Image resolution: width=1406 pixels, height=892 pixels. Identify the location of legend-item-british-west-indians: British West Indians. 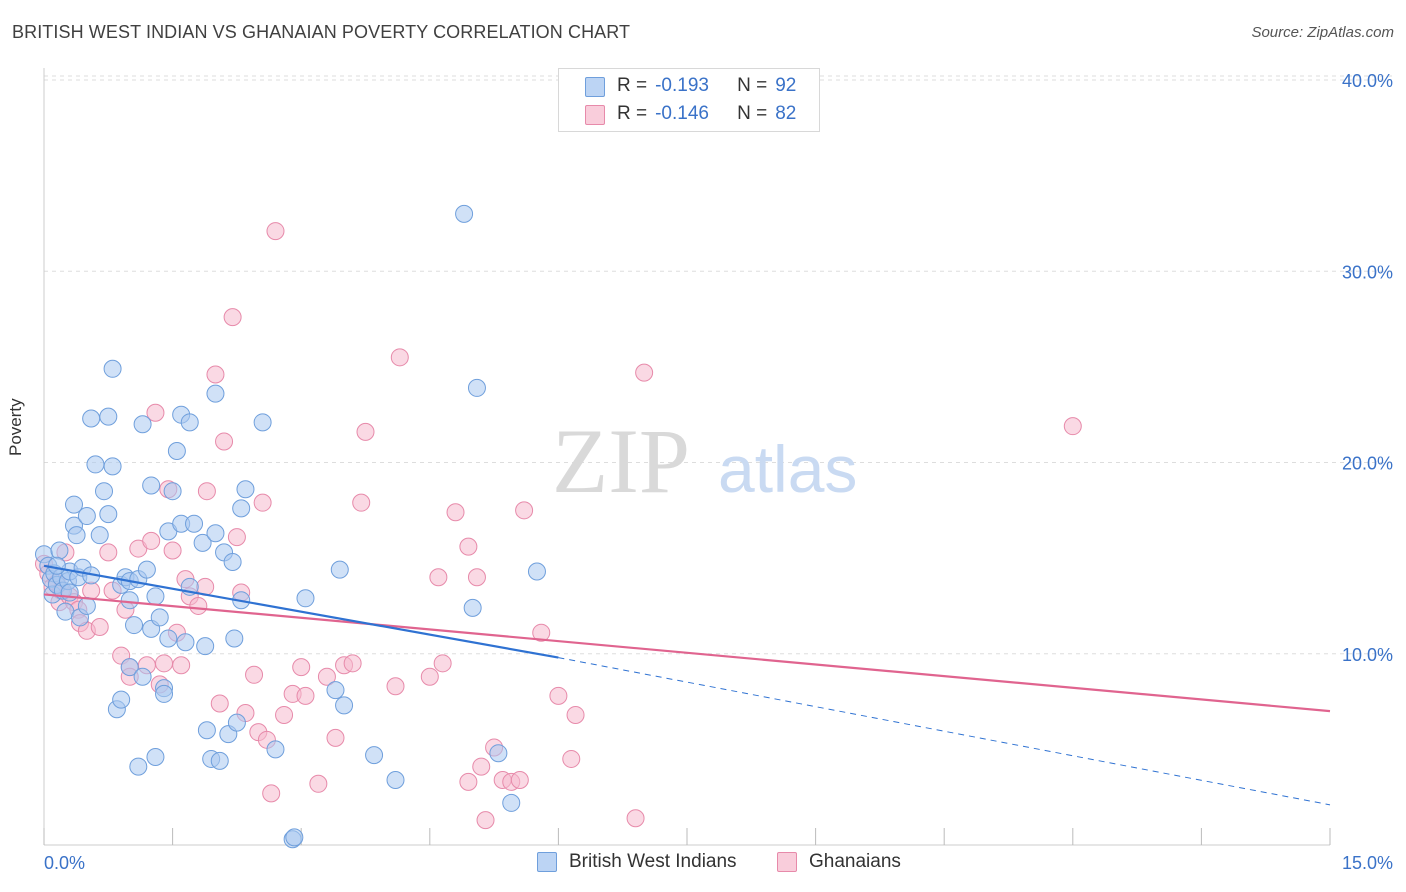
(637, 862).